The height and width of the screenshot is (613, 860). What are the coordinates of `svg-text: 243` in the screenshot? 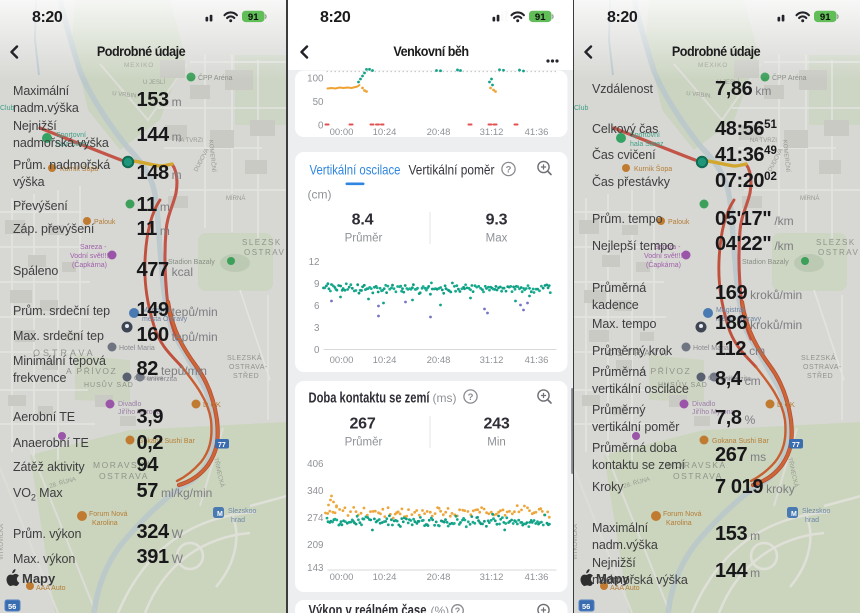 It's located at (496, 424).